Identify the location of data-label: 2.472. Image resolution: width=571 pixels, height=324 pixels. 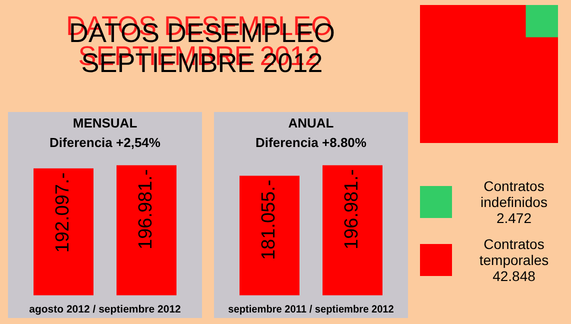
(514, 218).